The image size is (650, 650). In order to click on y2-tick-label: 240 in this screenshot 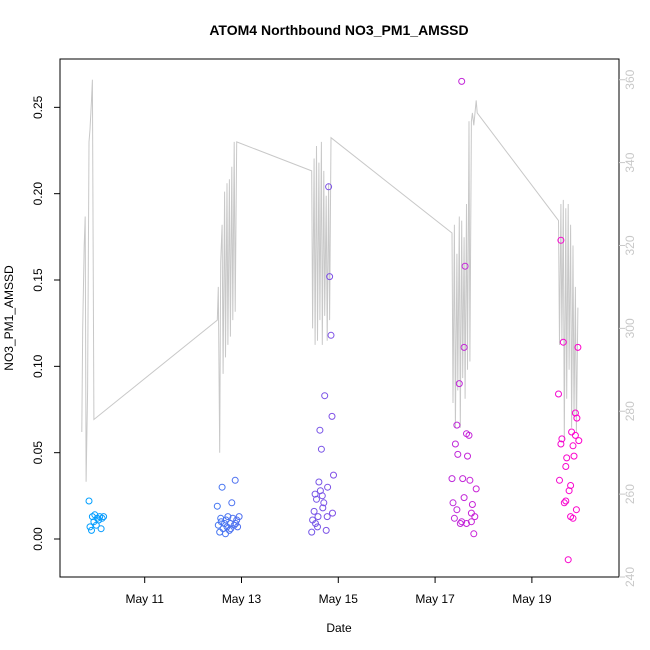, I will do `click(630, 577)`.